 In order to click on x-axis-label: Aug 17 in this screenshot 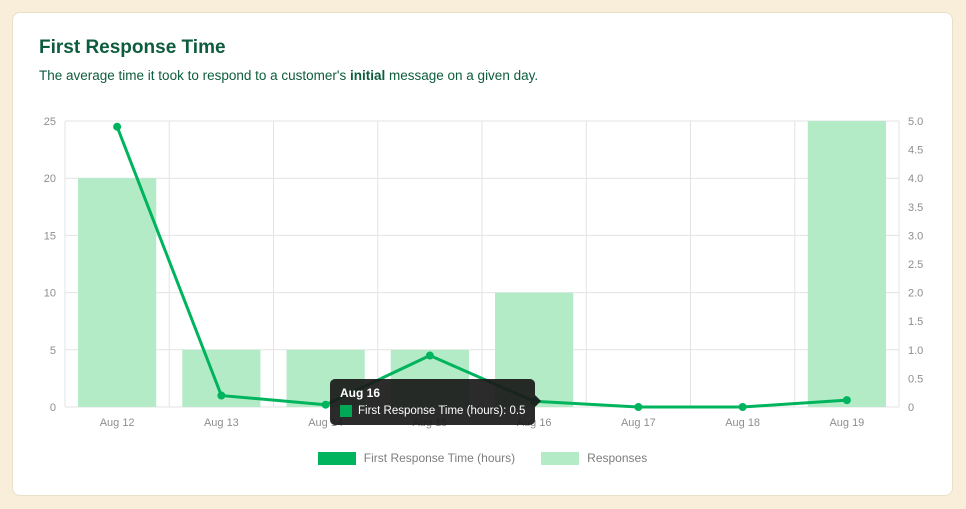, I will do `click(638, 423)`.